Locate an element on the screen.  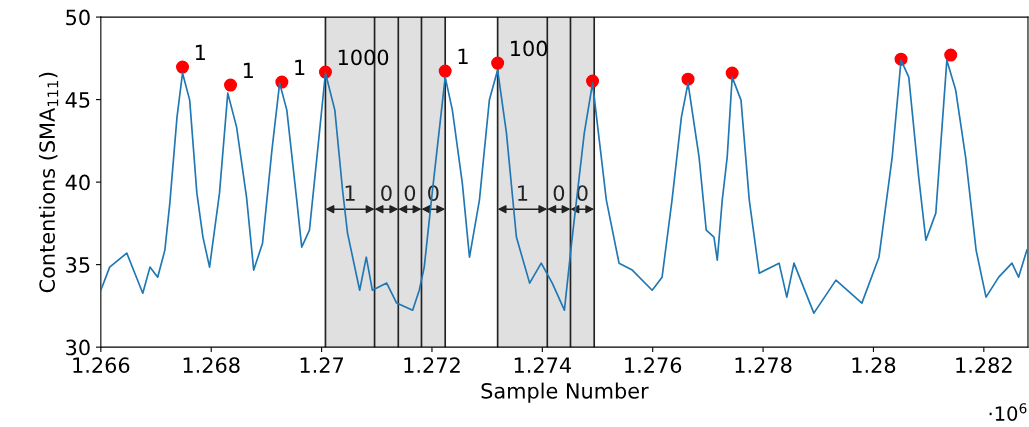
y-tick-label: 40 is located at coordinates (77, 182).